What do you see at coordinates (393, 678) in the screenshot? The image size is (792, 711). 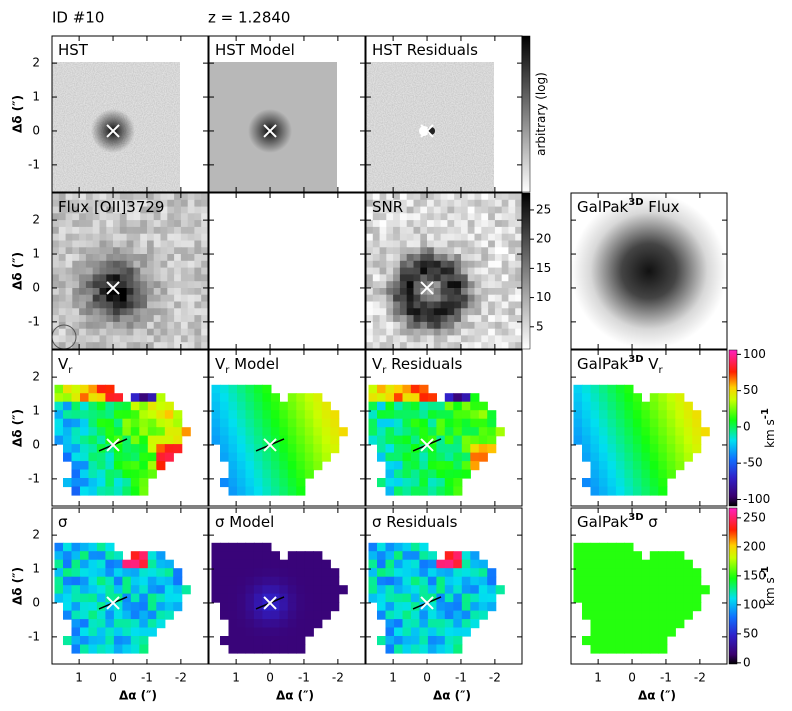 I see `x-tick-label: 1` at bounding box center [393, 678].